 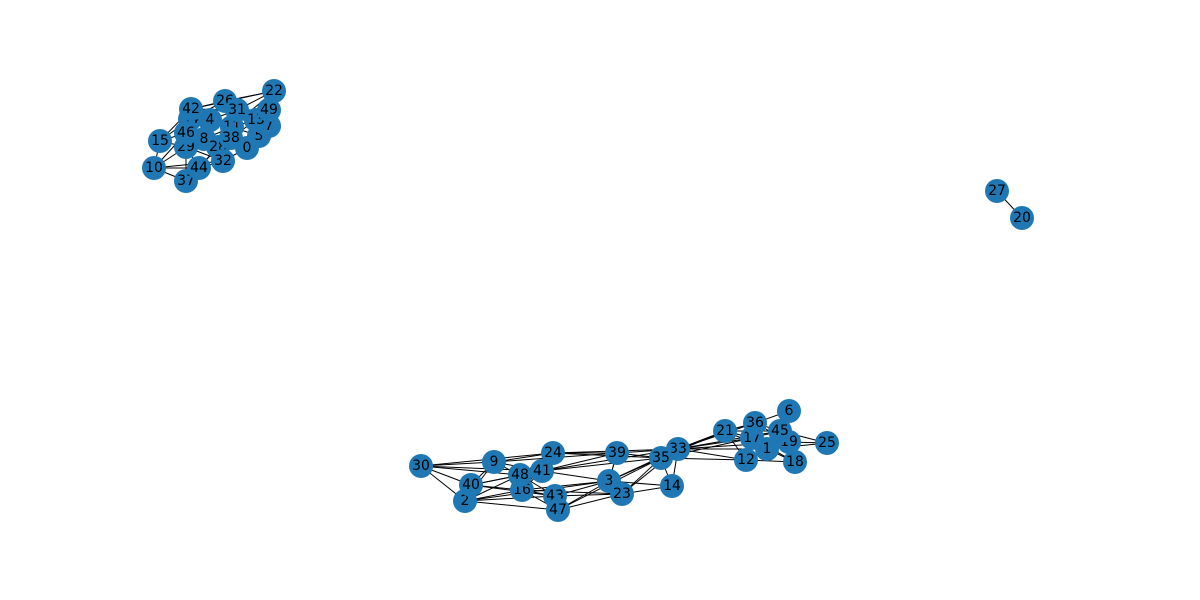 I want to click on node-label: 18, so click(x=795, y=462).